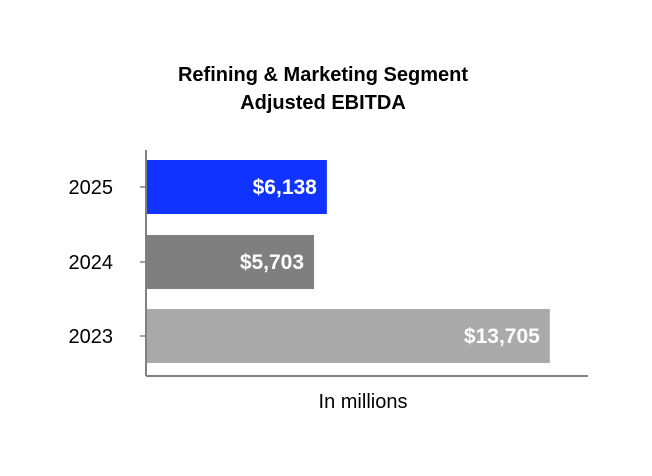 This screenshot has height=476, width=652. What do you see at coordinates (363, 402) in the screenshot?
I see `x-axis-title: In millions` at bounding box center [363, 402].